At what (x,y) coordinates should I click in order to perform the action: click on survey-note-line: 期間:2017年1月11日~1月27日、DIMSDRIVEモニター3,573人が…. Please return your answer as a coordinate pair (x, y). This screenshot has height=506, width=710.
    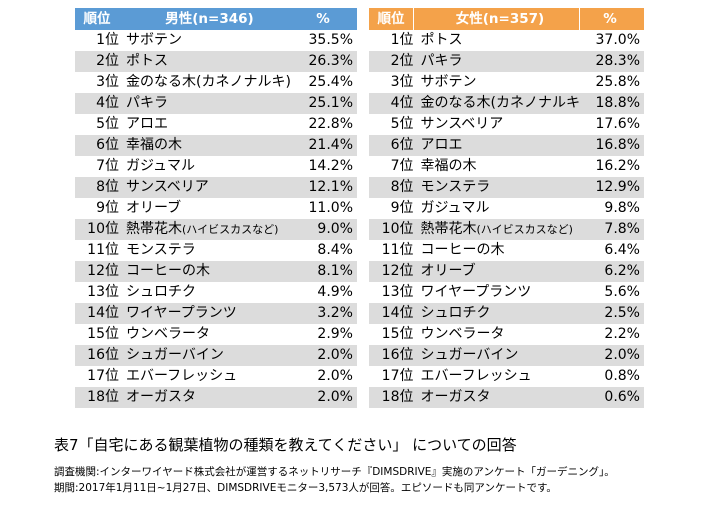
    Looking at the image, I should click on (305, 488).